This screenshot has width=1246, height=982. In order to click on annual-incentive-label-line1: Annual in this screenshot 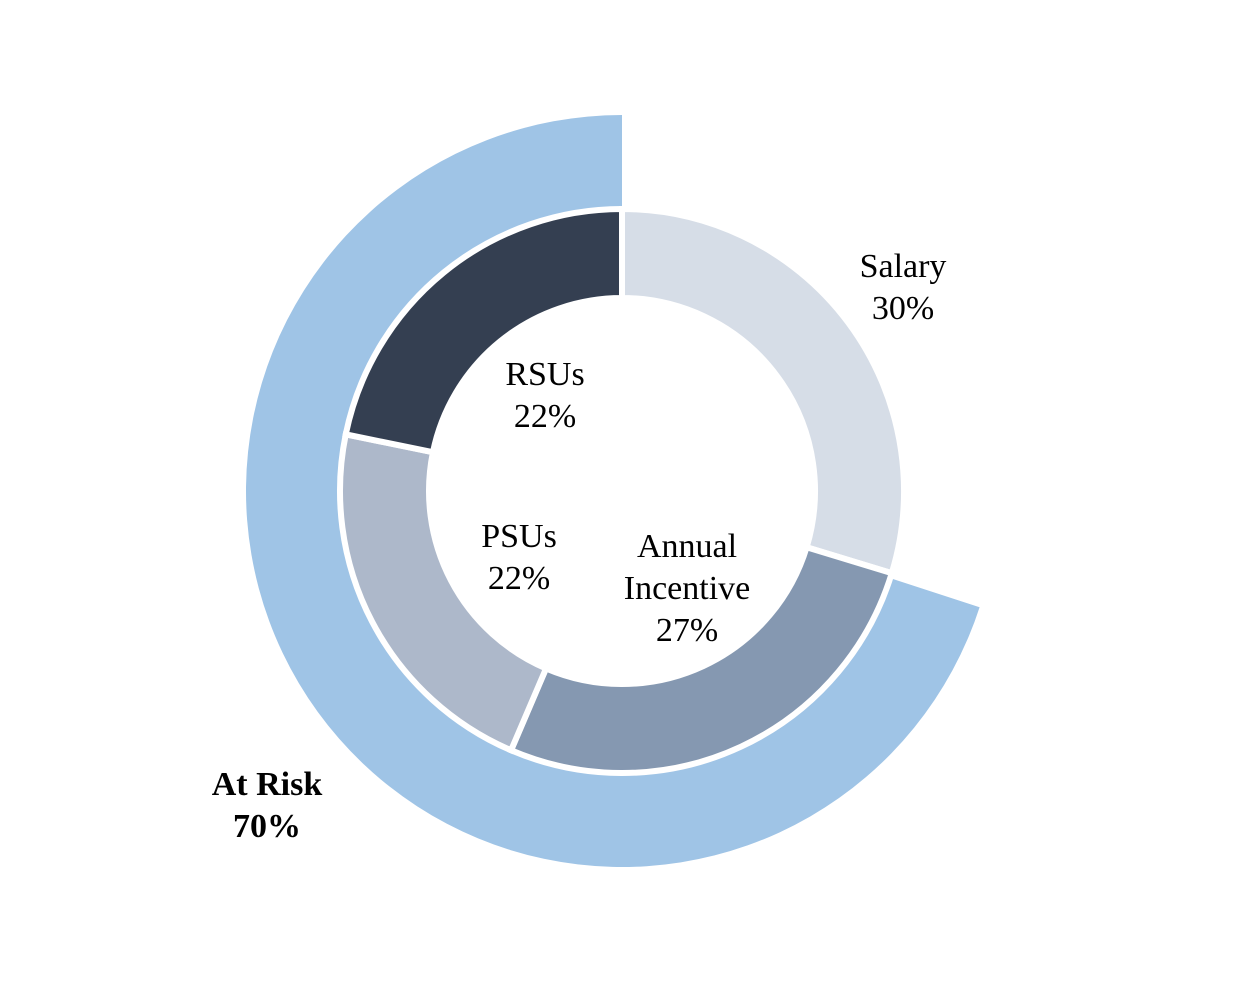, I will do `click(687, 546)`.